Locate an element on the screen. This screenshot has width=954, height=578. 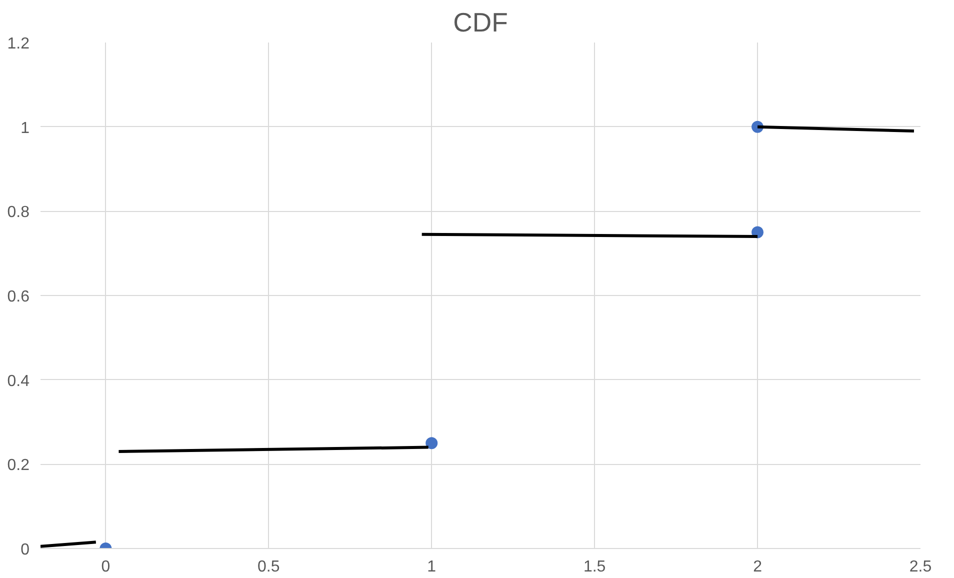
x-tick-label: 0 is located at coordinates (105, 567).